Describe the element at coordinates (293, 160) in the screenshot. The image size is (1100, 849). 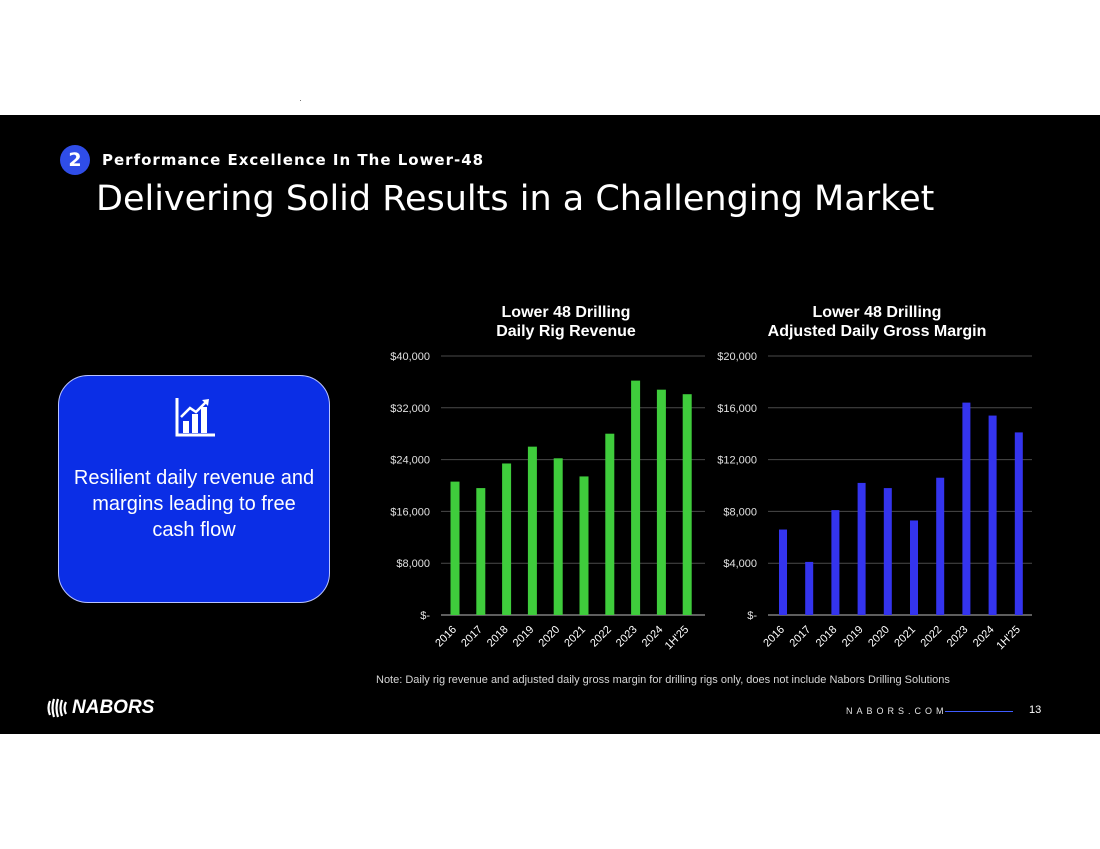
I see `section-label: Performance Excellence In The Lower-48` at that location.